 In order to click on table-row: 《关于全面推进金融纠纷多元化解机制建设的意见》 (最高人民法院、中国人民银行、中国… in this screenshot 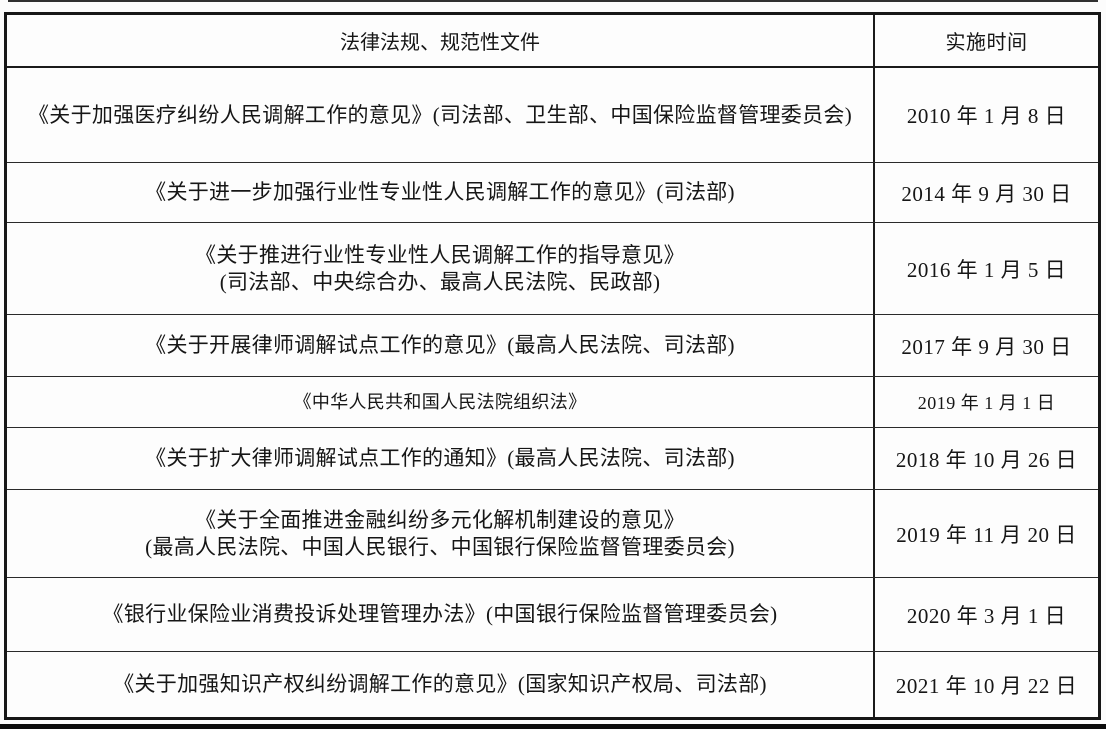, I will do `click(552, 534)`.